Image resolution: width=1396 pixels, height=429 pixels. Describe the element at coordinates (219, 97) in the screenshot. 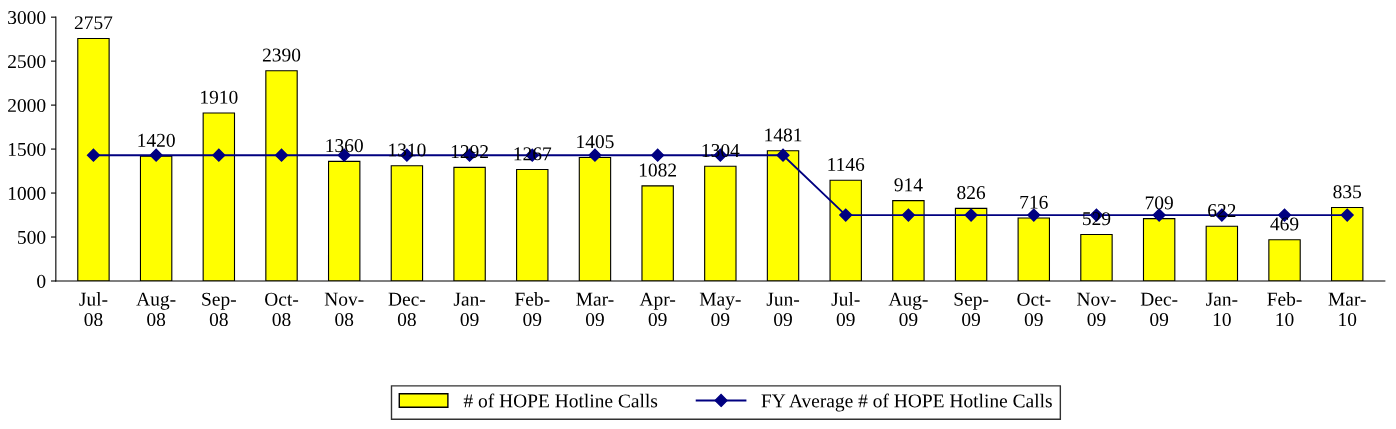

I see `data-label: 1910` at that location.